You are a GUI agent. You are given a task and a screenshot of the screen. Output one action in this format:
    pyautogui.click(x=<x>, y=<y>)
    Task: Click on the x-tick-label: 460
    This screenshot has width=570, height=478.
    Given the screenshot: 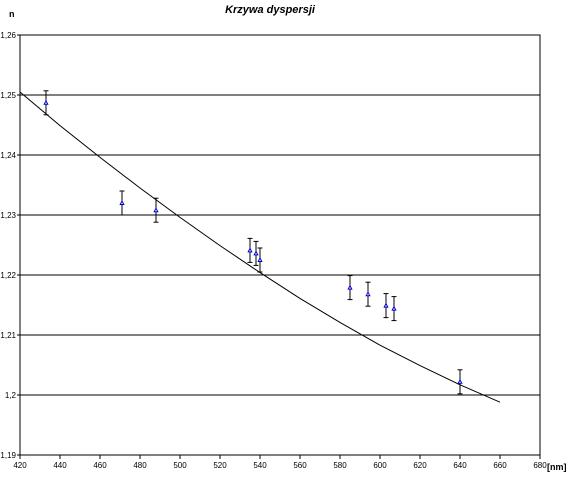 What is the action you would take?
    pyautogui.click(x=100, y=465)
    